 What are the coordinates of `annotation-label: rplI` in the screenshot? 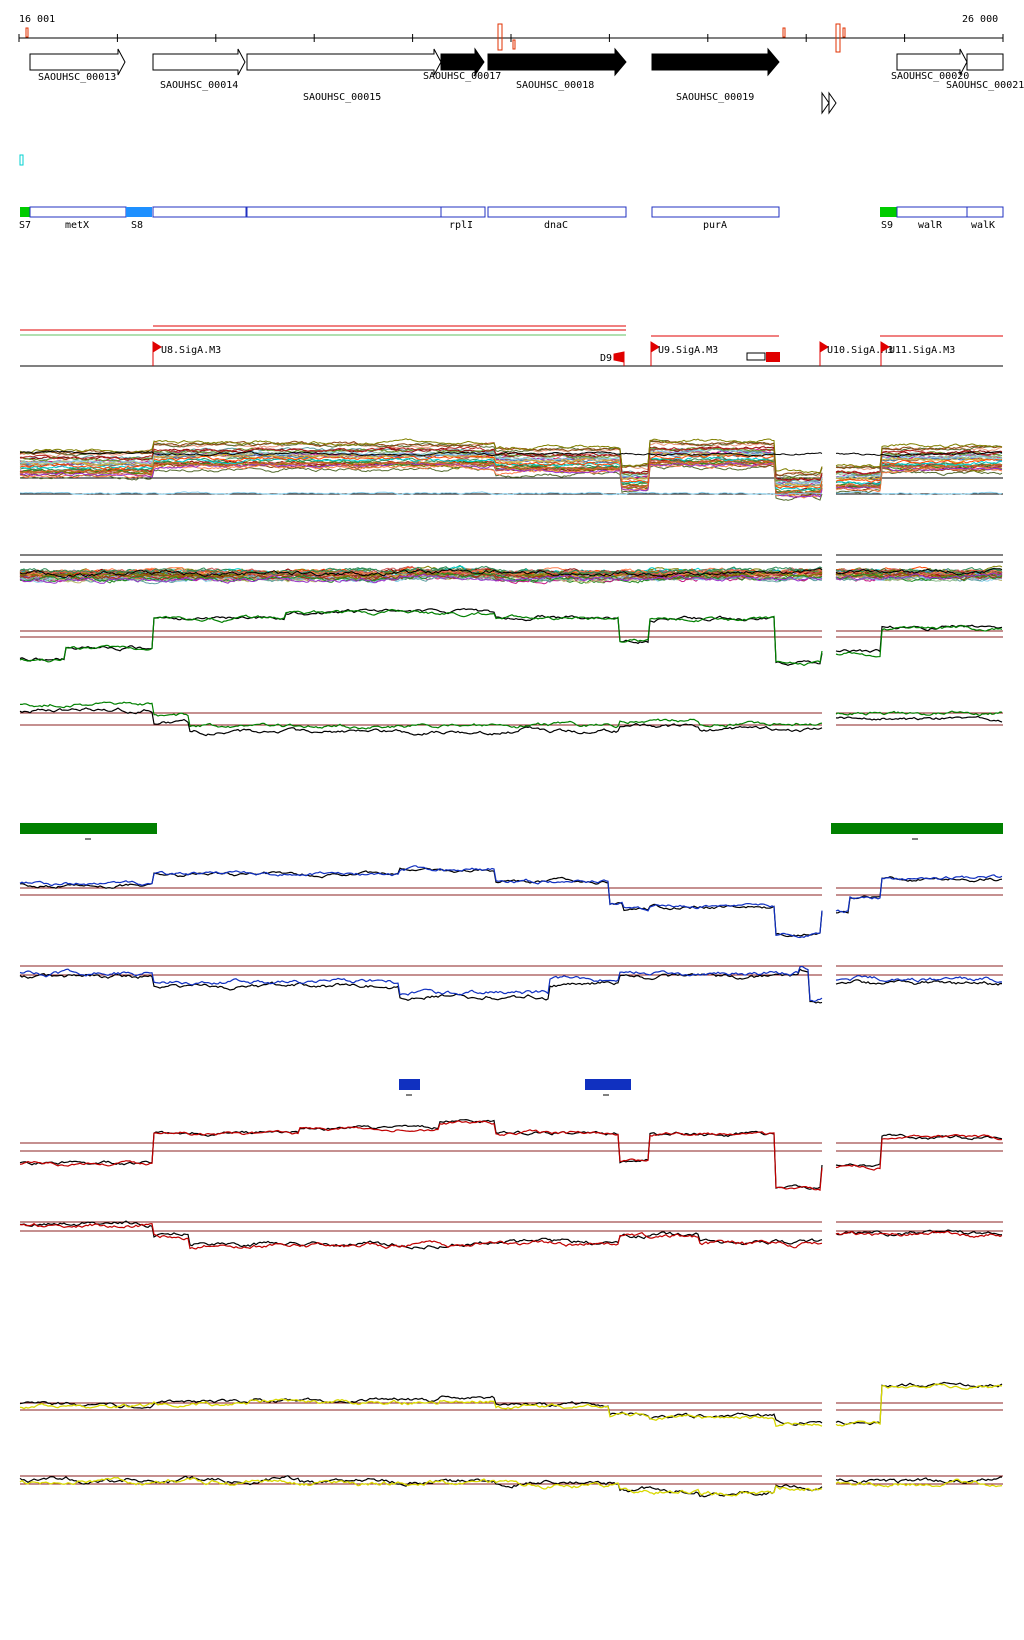 It's located at (461, 225).